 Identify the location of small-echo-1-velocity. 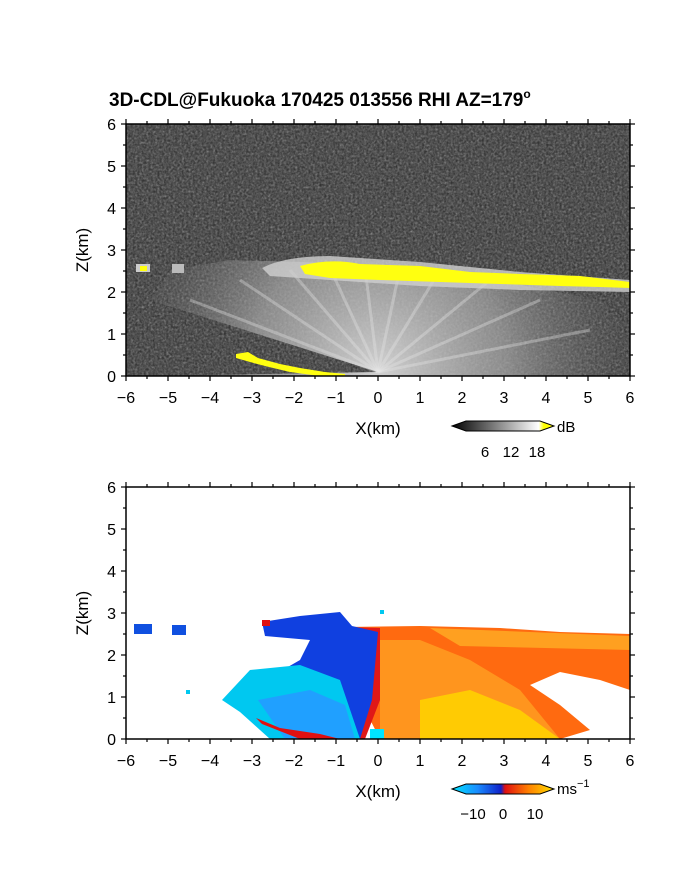
(143, 629).